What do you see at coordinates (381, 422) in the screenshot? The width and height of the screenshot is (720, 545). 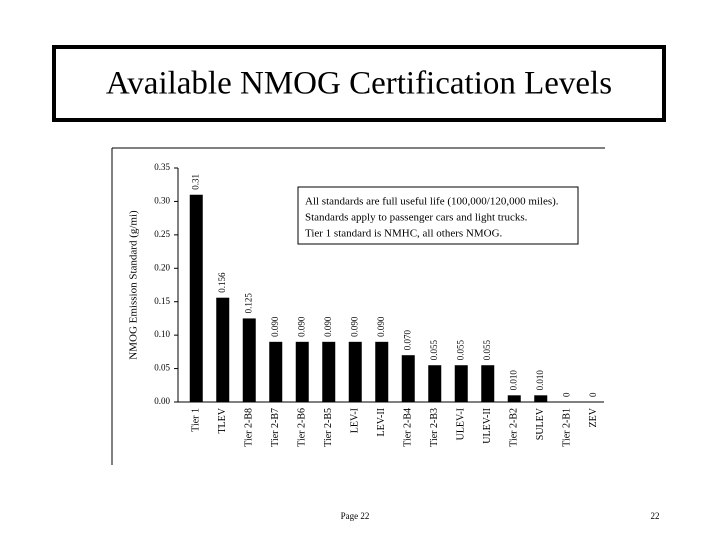 I see `x-tick-label: LEV-II` at bounding box center [381, 422].